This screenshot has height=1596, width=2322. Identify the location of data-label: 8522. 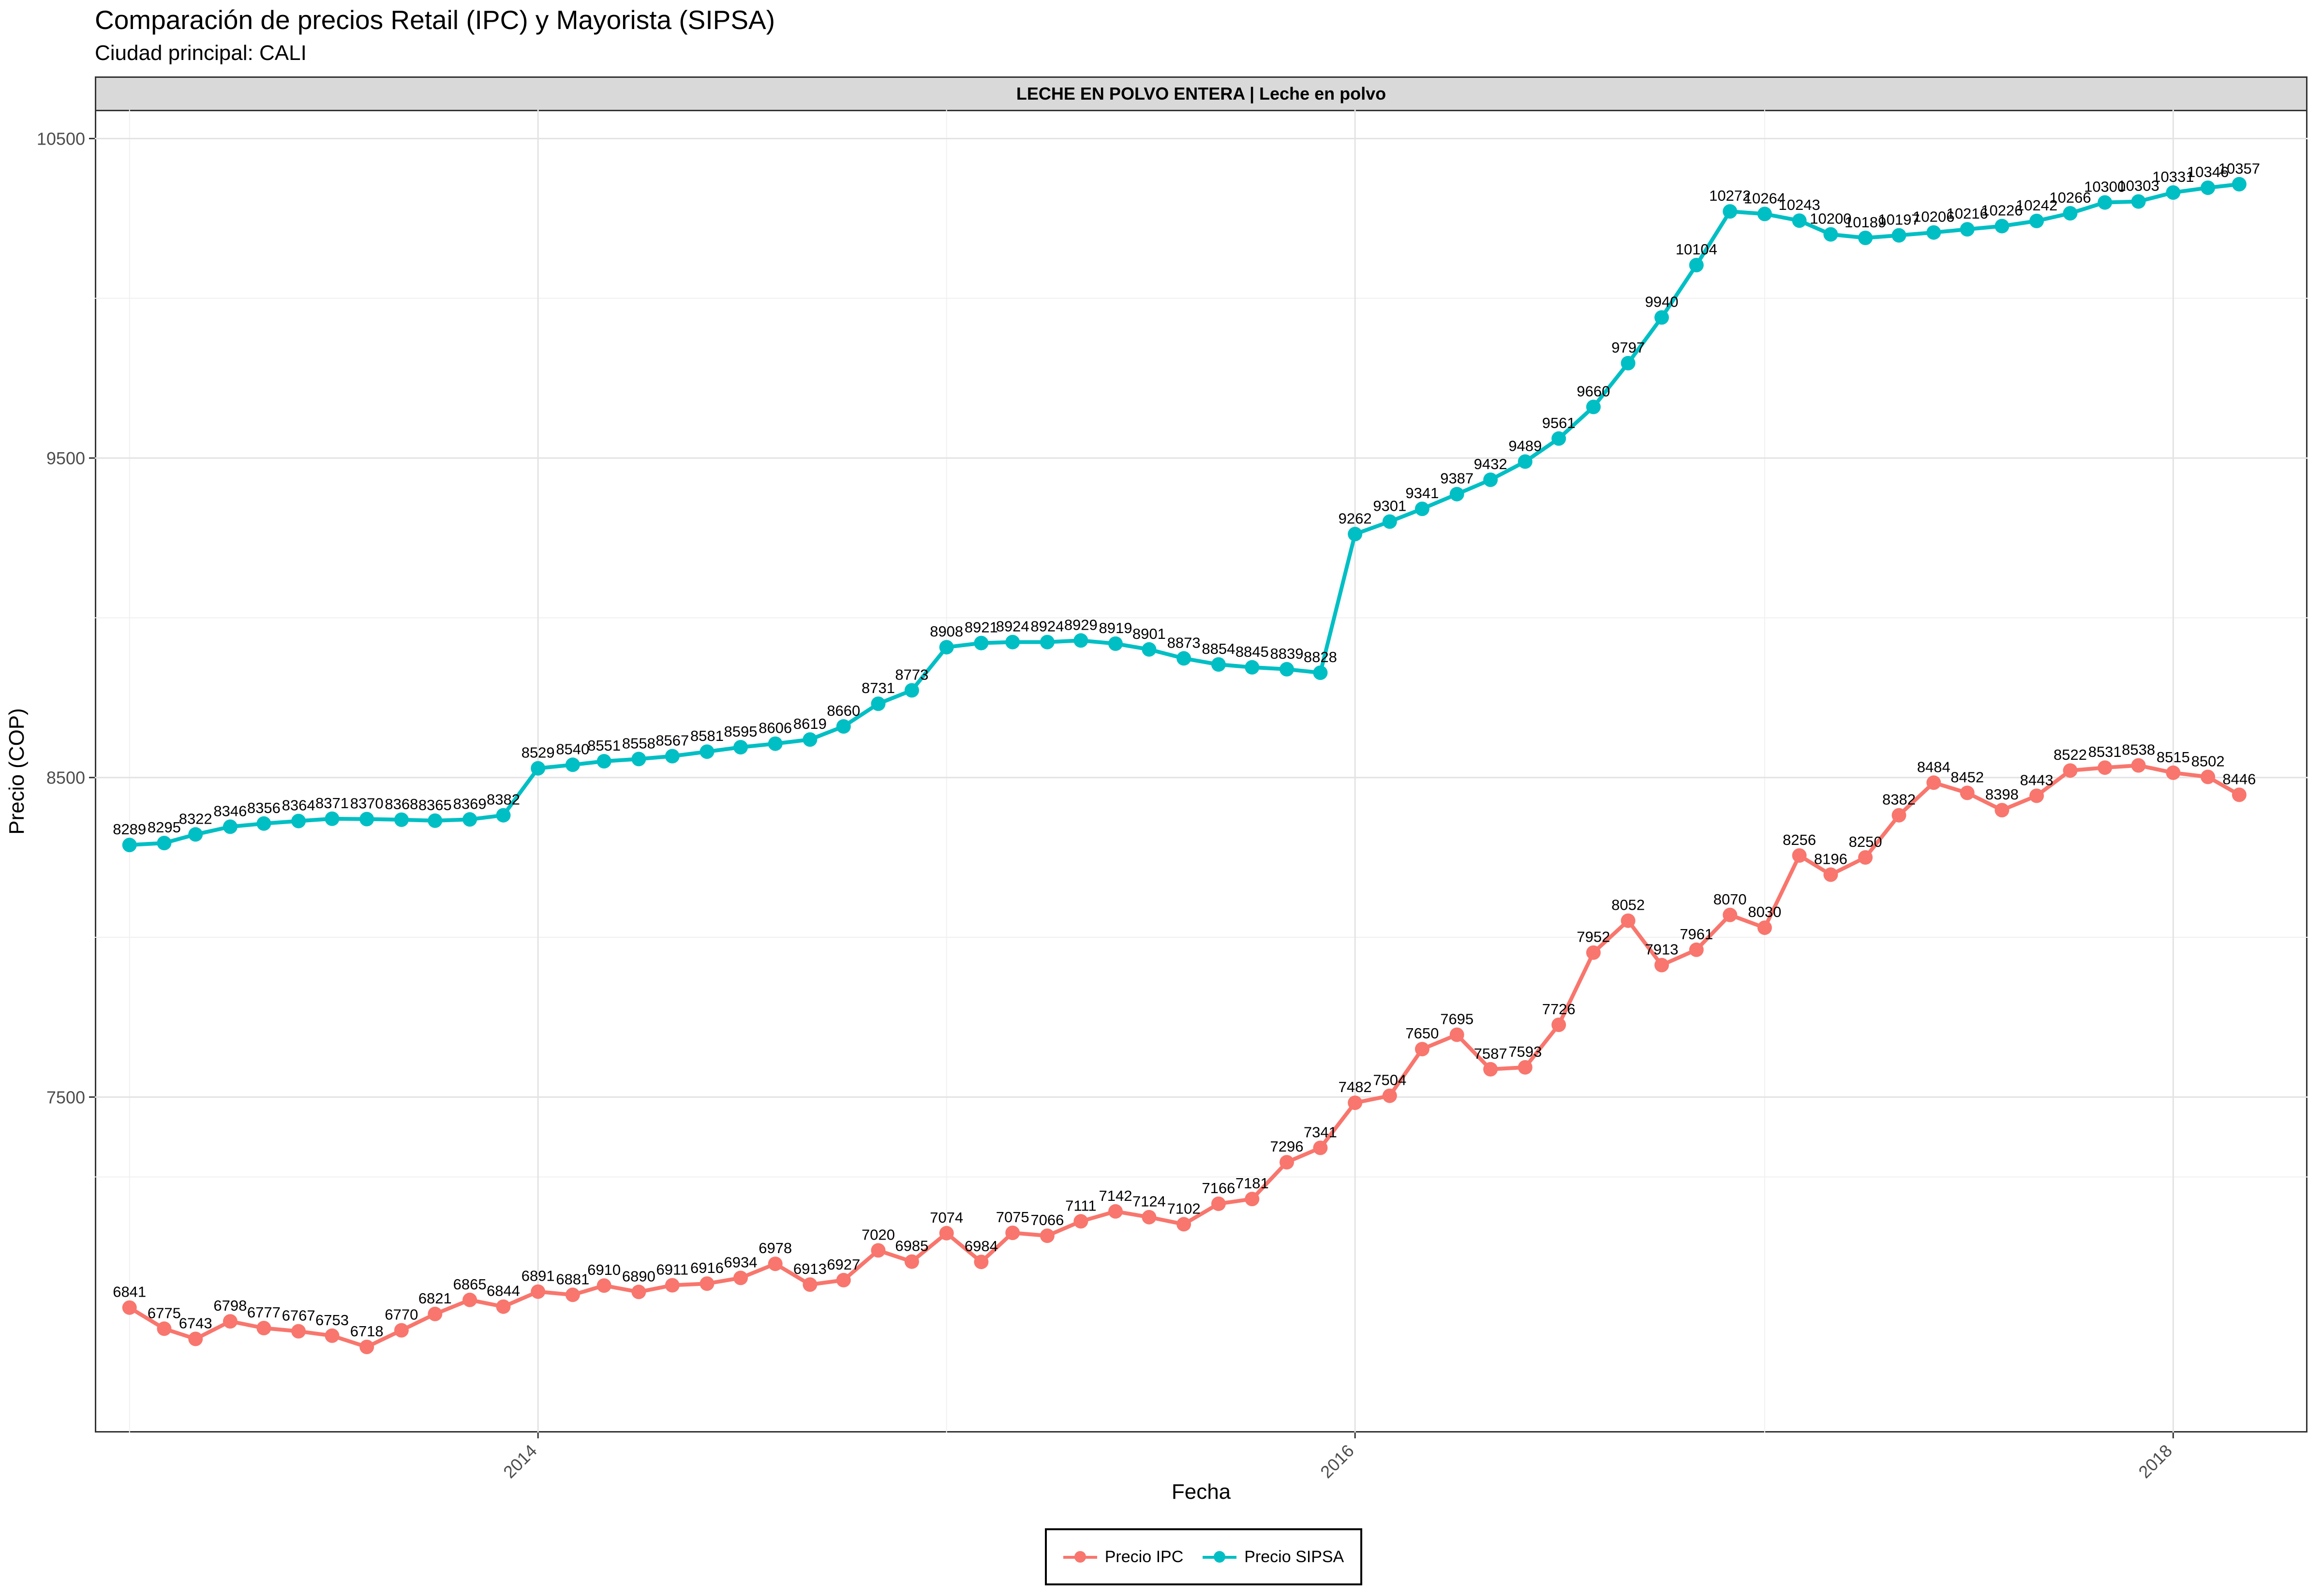
(2070, 754).